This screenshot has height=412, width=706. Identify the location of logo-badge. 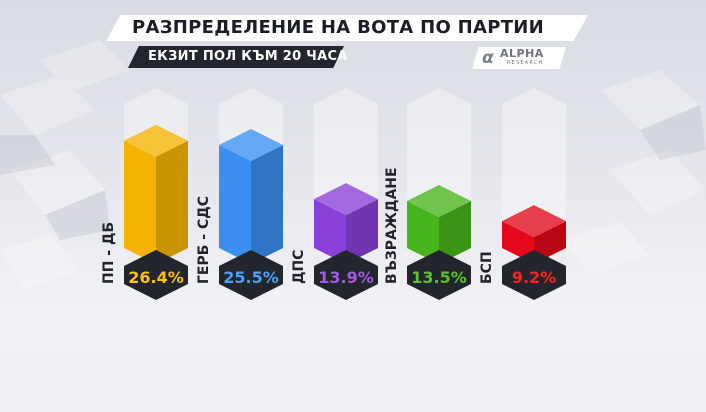
(519, 58).